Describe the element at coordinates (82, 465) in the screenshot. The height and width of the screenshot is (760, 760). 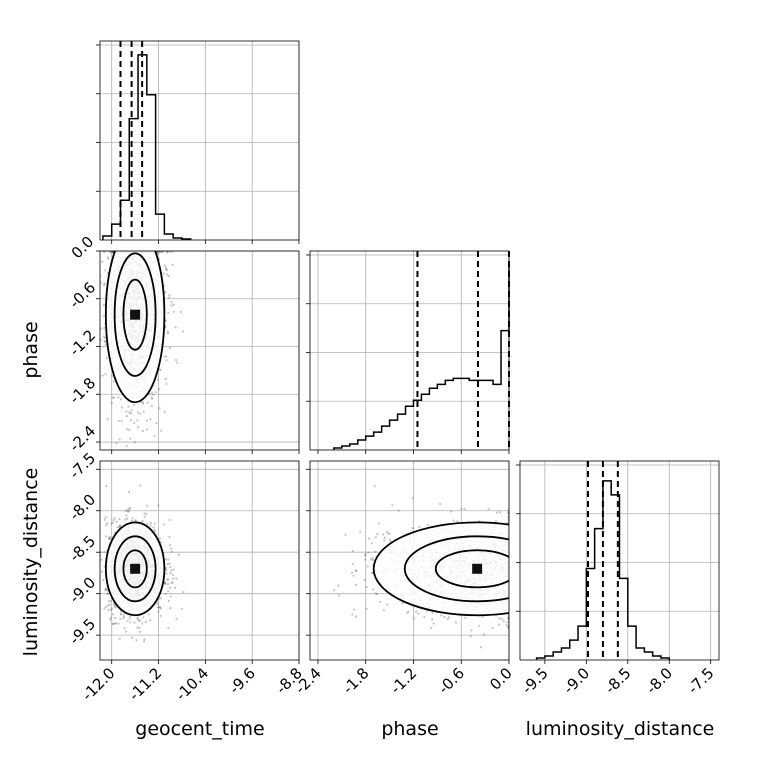
I see `ytick-label-luminosity_distance-4: -7.5` at that location.